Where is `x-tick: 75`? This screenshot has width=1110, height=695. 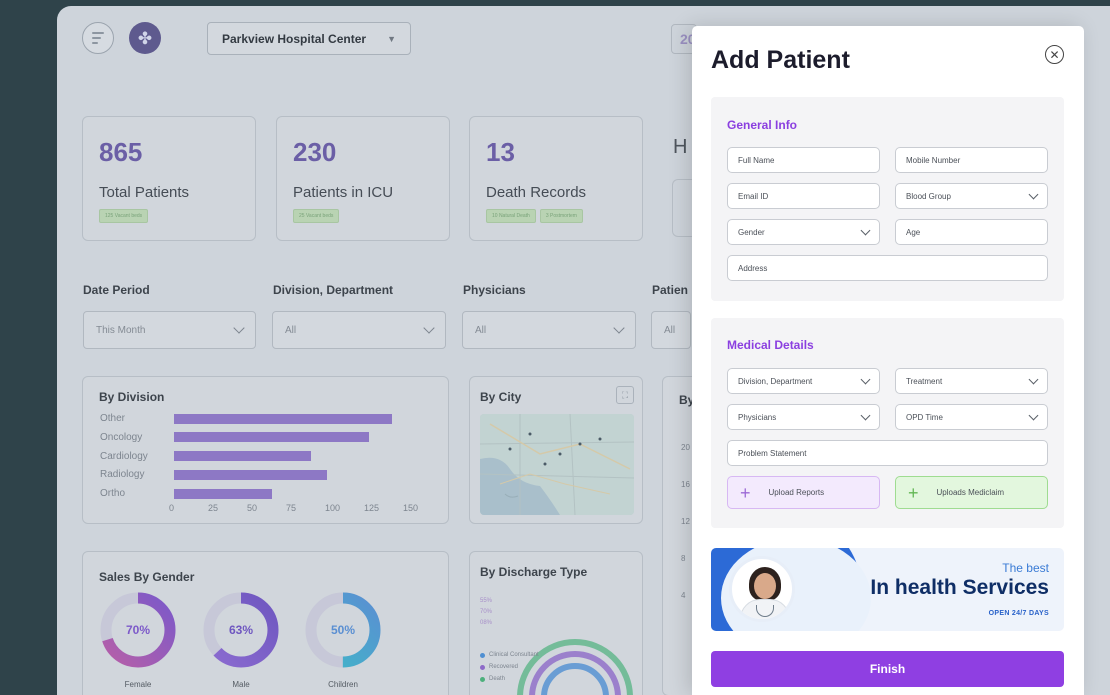 x-tick: 75 is located at coordinates (291, 508).